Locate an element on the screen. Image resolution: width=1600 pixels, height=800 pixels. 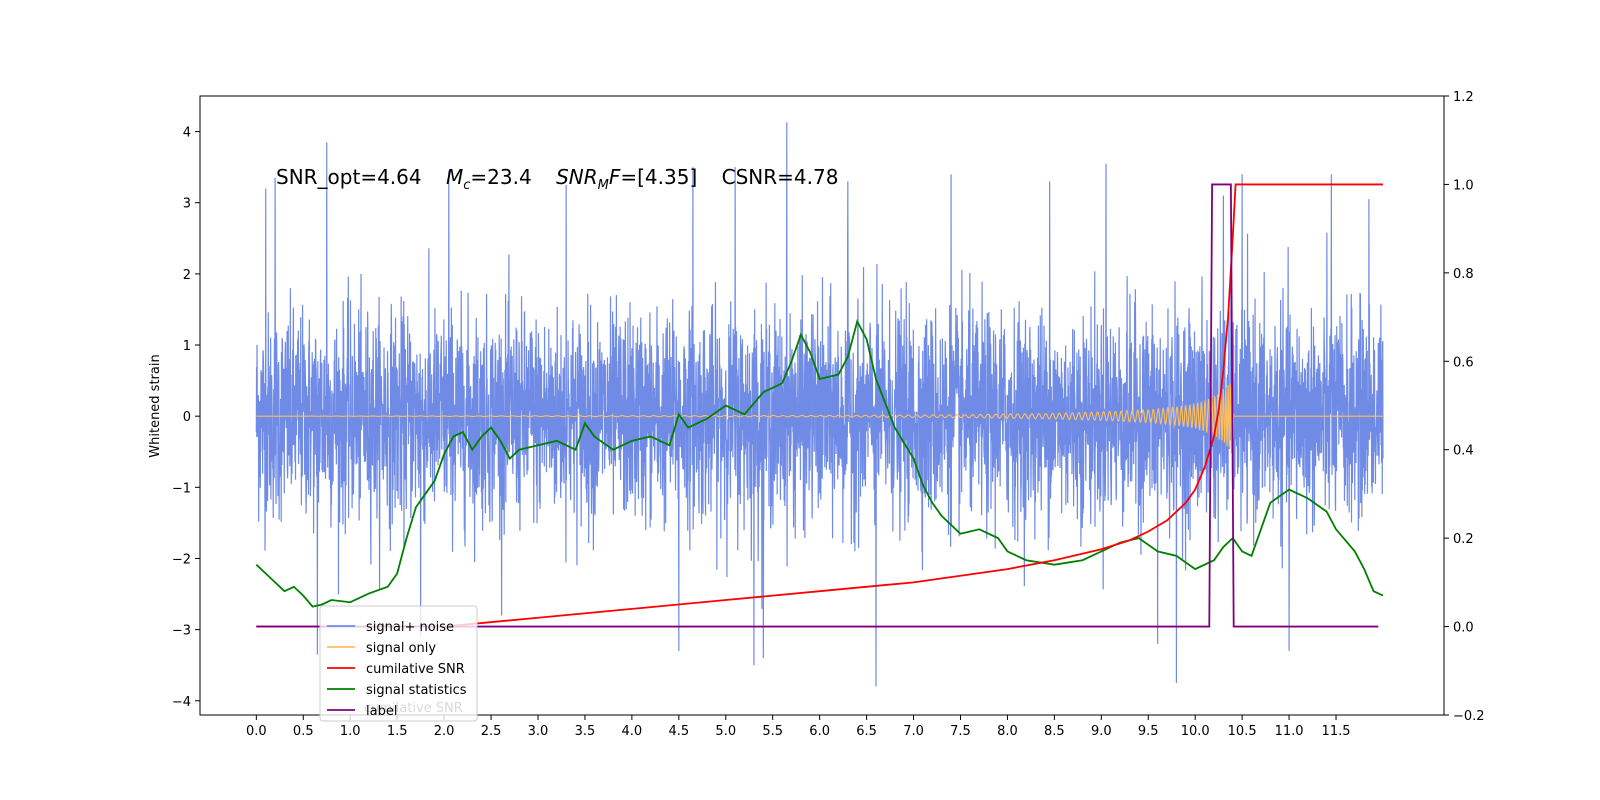
legend-label: signal statistics is located at coordinates (416, 690).